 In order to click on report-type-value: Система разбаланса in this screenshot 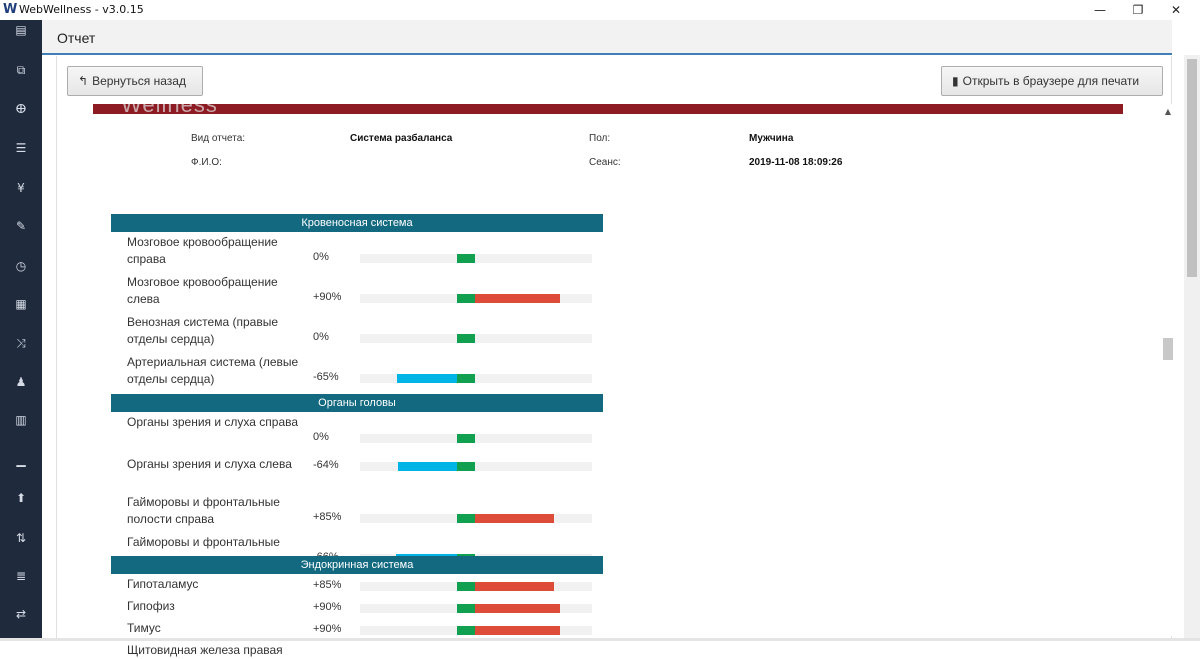, I will do `click(401, 138)`.